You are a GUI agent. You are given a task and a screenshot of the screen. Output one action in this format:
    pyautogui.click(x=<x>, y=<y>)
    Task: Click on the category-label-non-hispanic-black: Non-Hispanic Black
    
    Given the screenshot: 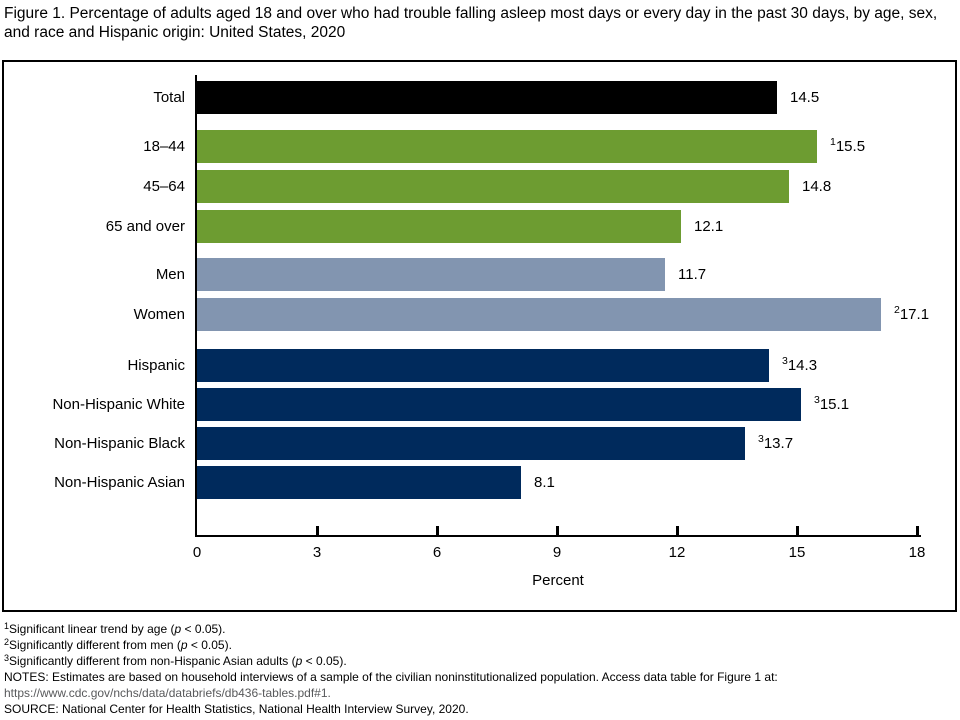 What is the action you would take?
    pyautogui.click(x=119, y=443)
    